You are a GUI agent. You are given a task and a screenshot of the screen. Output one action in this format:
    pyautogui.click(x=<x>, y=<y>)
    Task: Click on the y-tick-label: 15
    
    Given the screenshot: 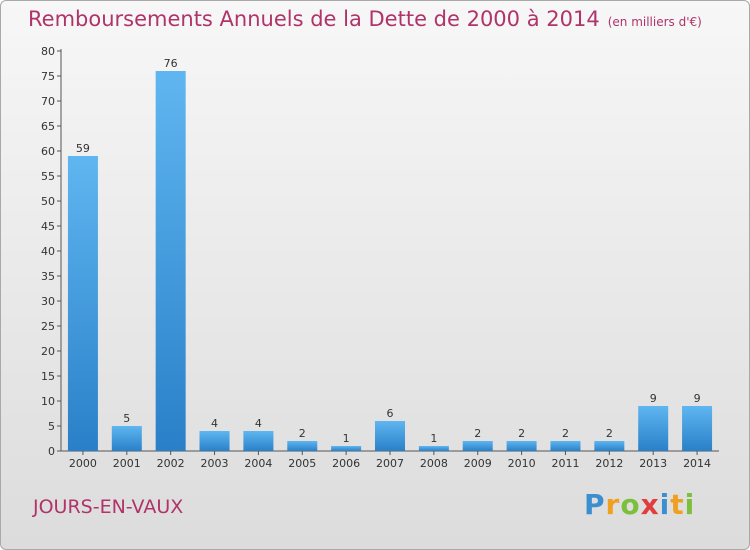 What is the action you would take?
    pyautogui.click(x=48, y=376)
    